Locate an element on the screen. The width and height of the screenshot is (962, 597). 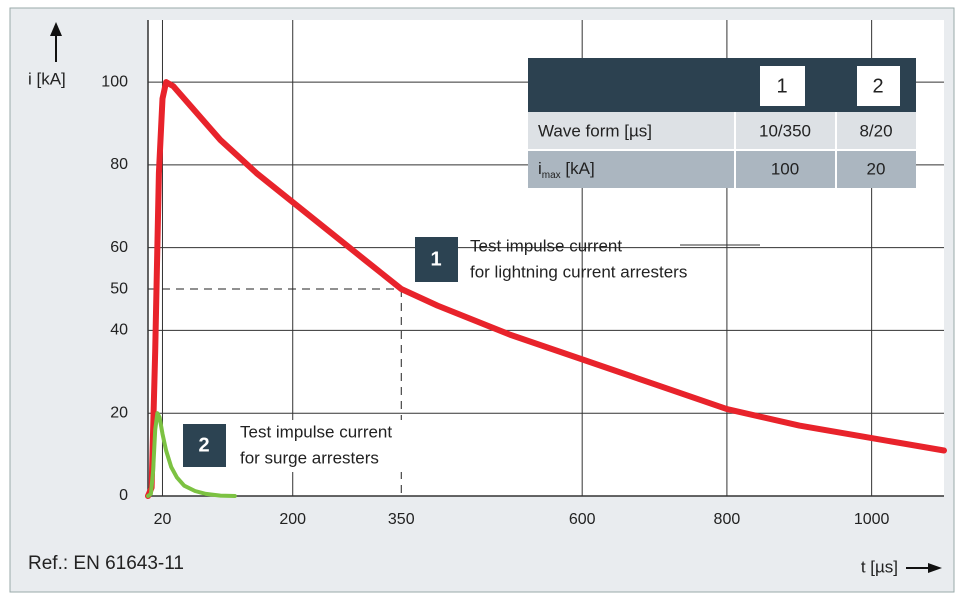
reference-note: Ref.: EN 61643-11 is located at coordinates (106, 563).